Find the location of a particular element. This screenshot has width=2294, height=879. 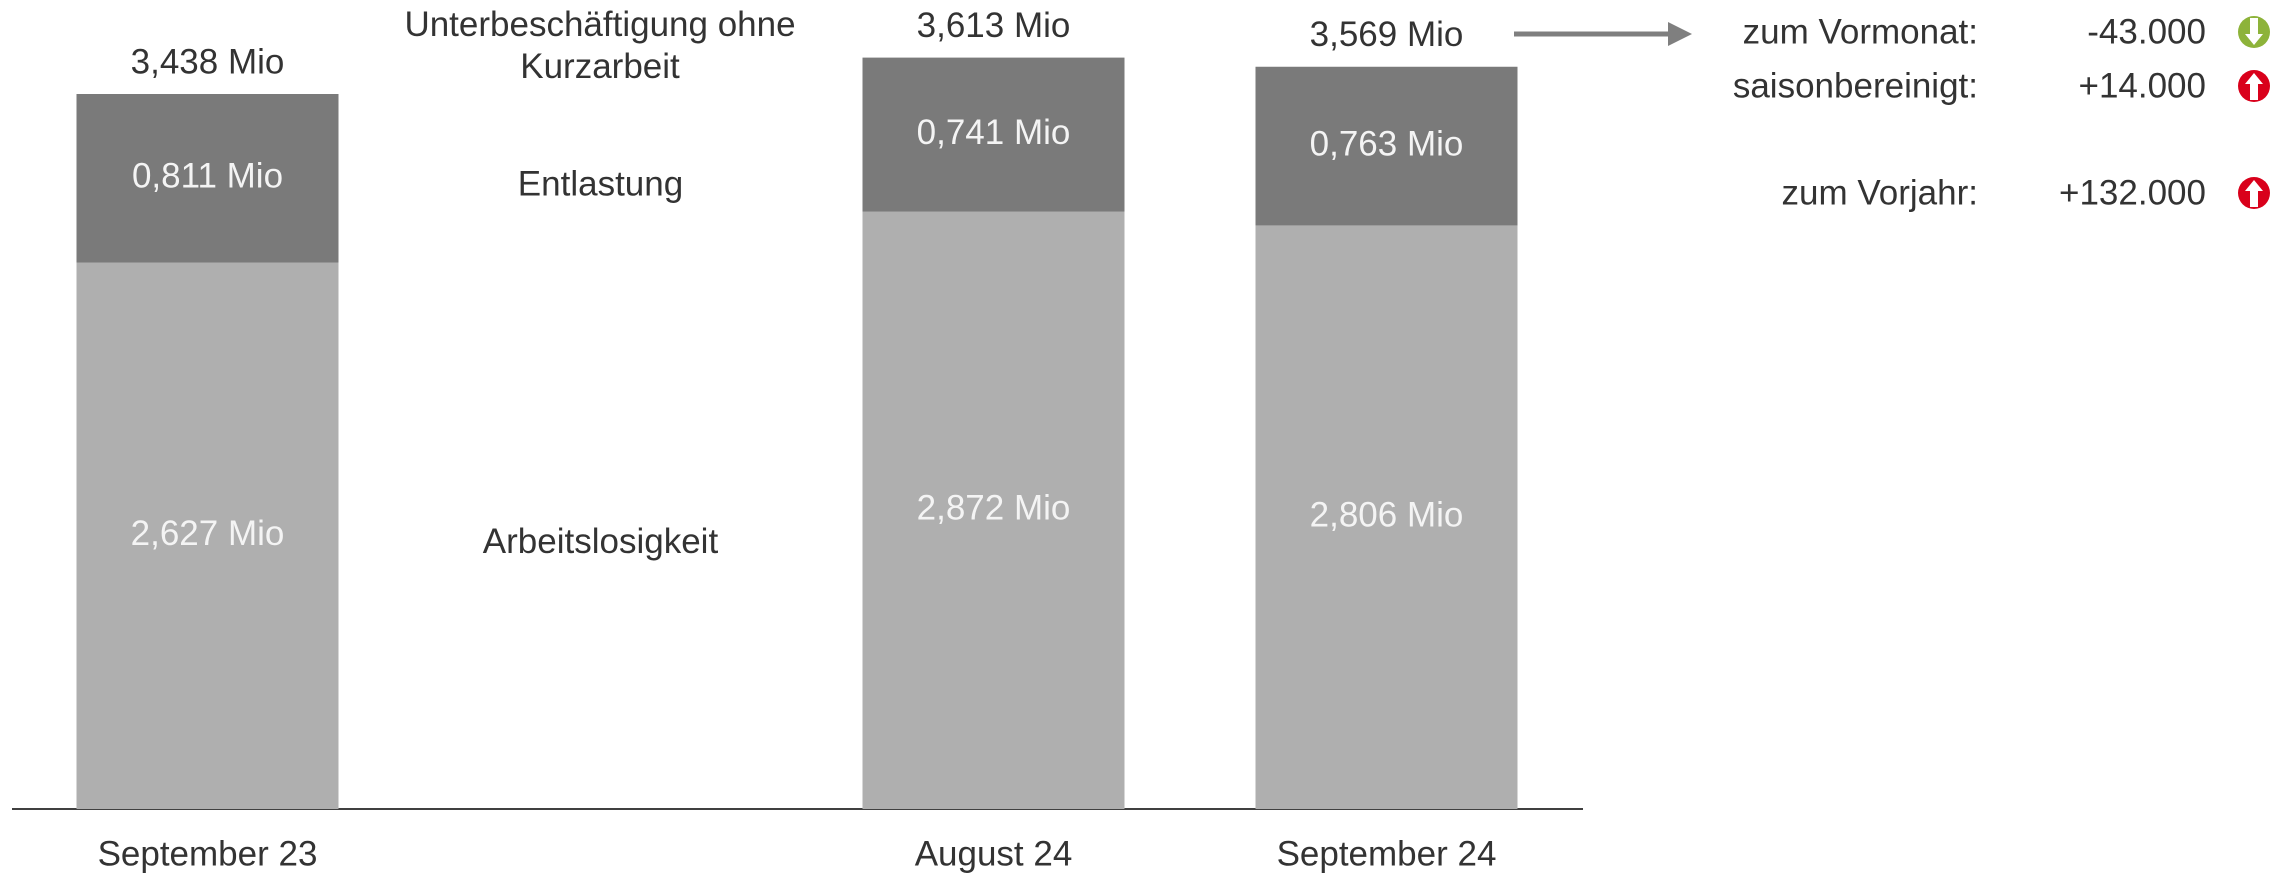

x-tick-label: September 23 is located at coordinates (208, 853).